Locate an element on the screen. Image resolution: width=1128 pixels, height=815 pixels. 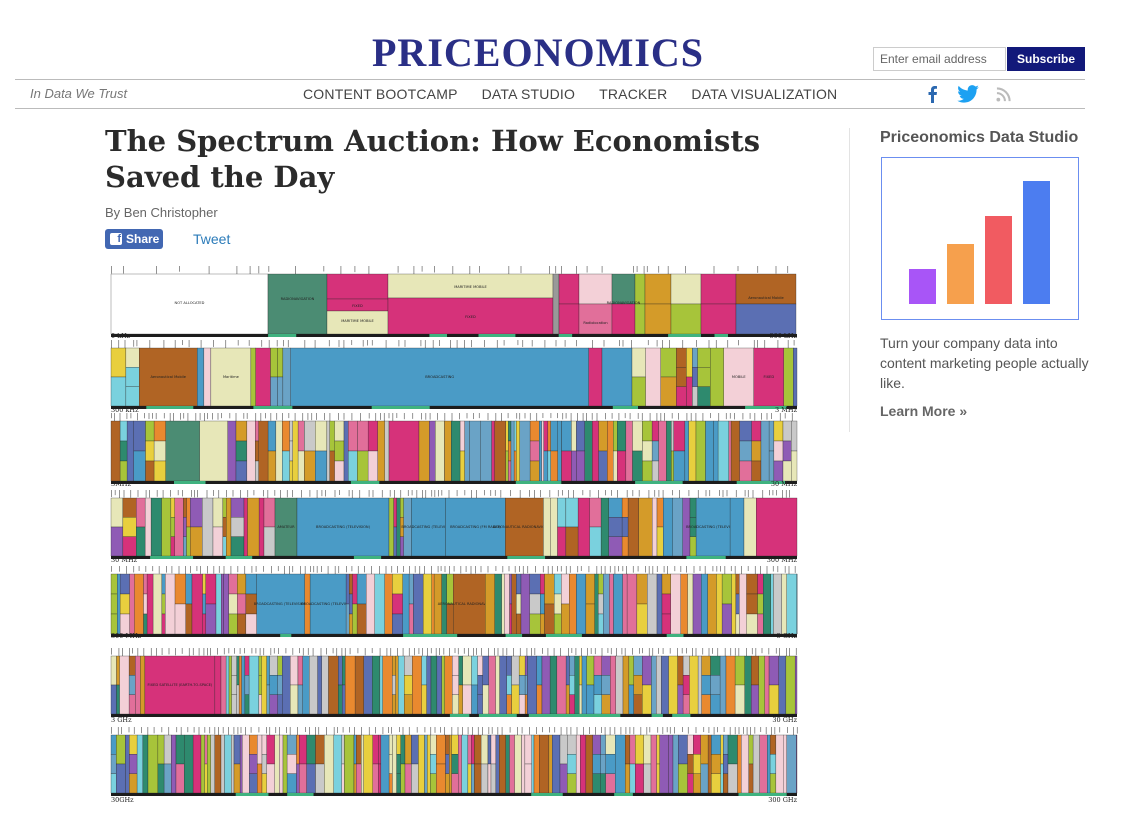
row-end-label: 300 kHz is located at coordinates (783, 336).